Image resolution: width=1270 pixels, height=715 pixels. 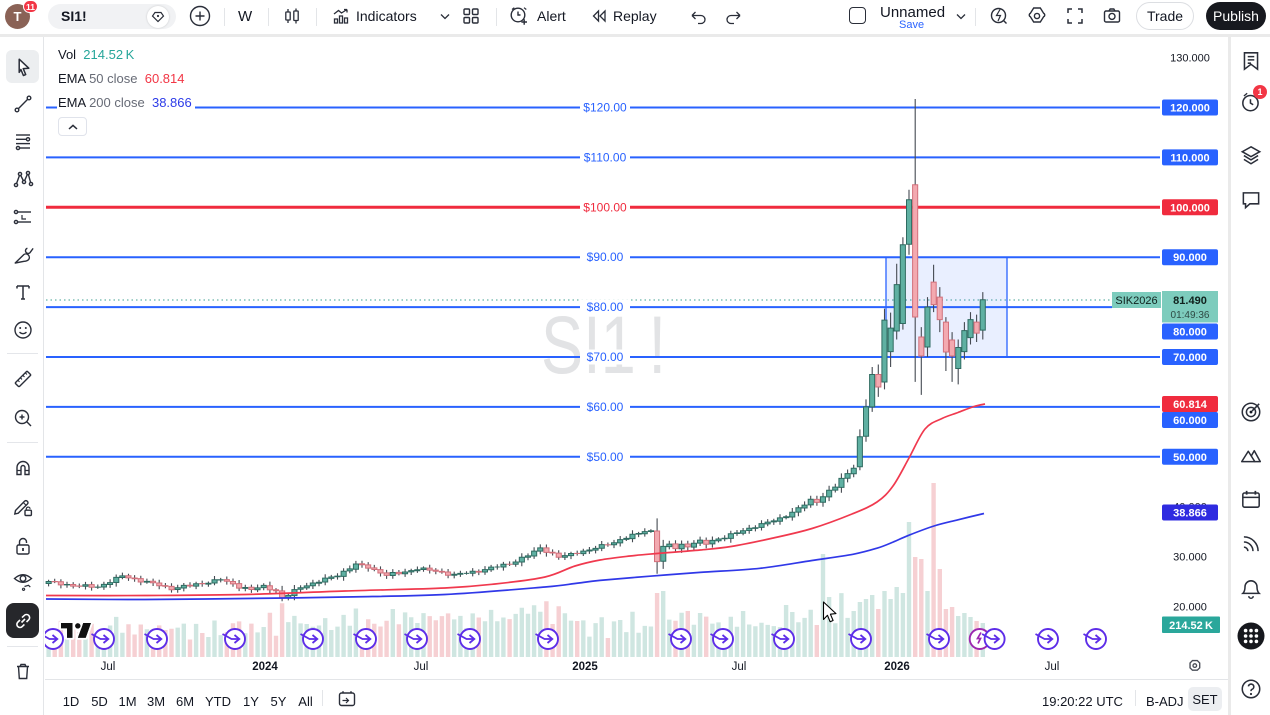 What do you see at coordinates (1190, 315) in the screenshot?
I see `svg-text: 01:49:36` at bounding box center [1190, 315].